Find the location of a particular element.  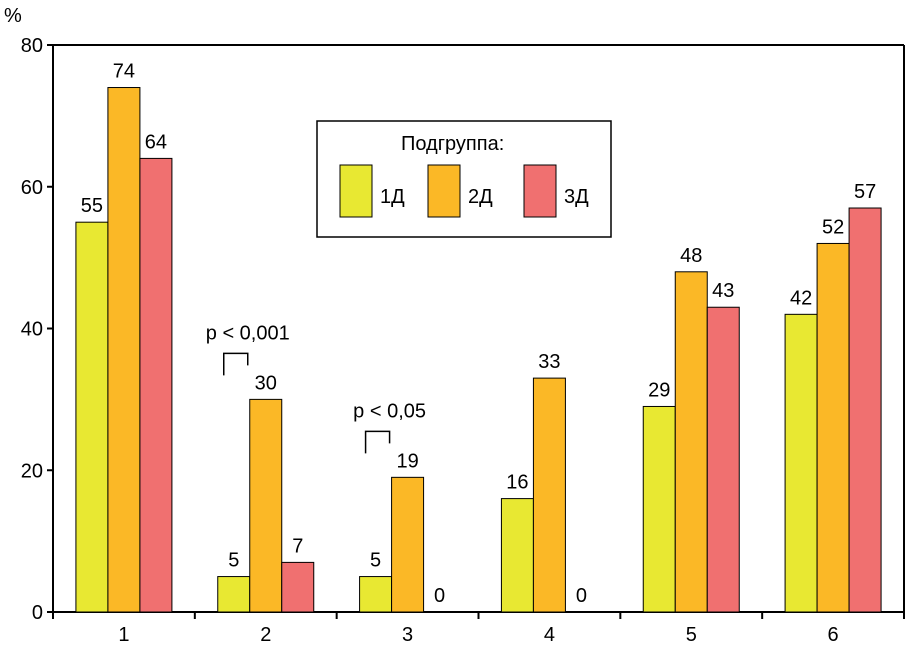

y-tick-label: 20 is located at coordinates (32, 471).